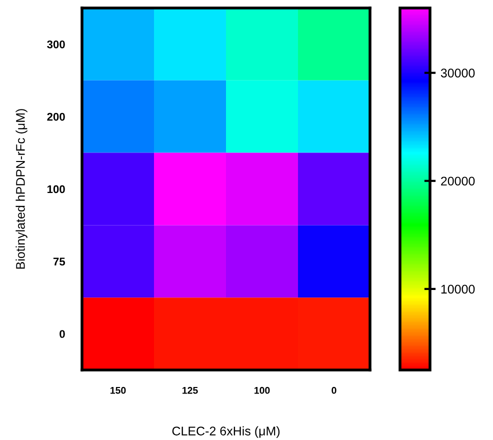  I want to click on x-tick-label: 100, so click(262, 390).